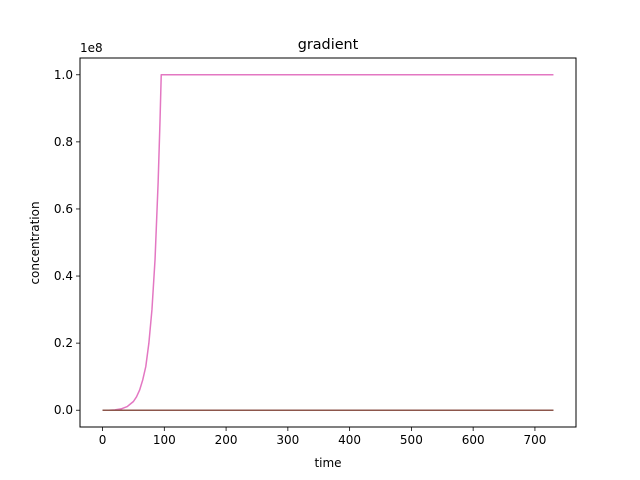  Describe the element at coordinates (287, 440) in the screenshot. I see `x-tick-label: 300` at that location.